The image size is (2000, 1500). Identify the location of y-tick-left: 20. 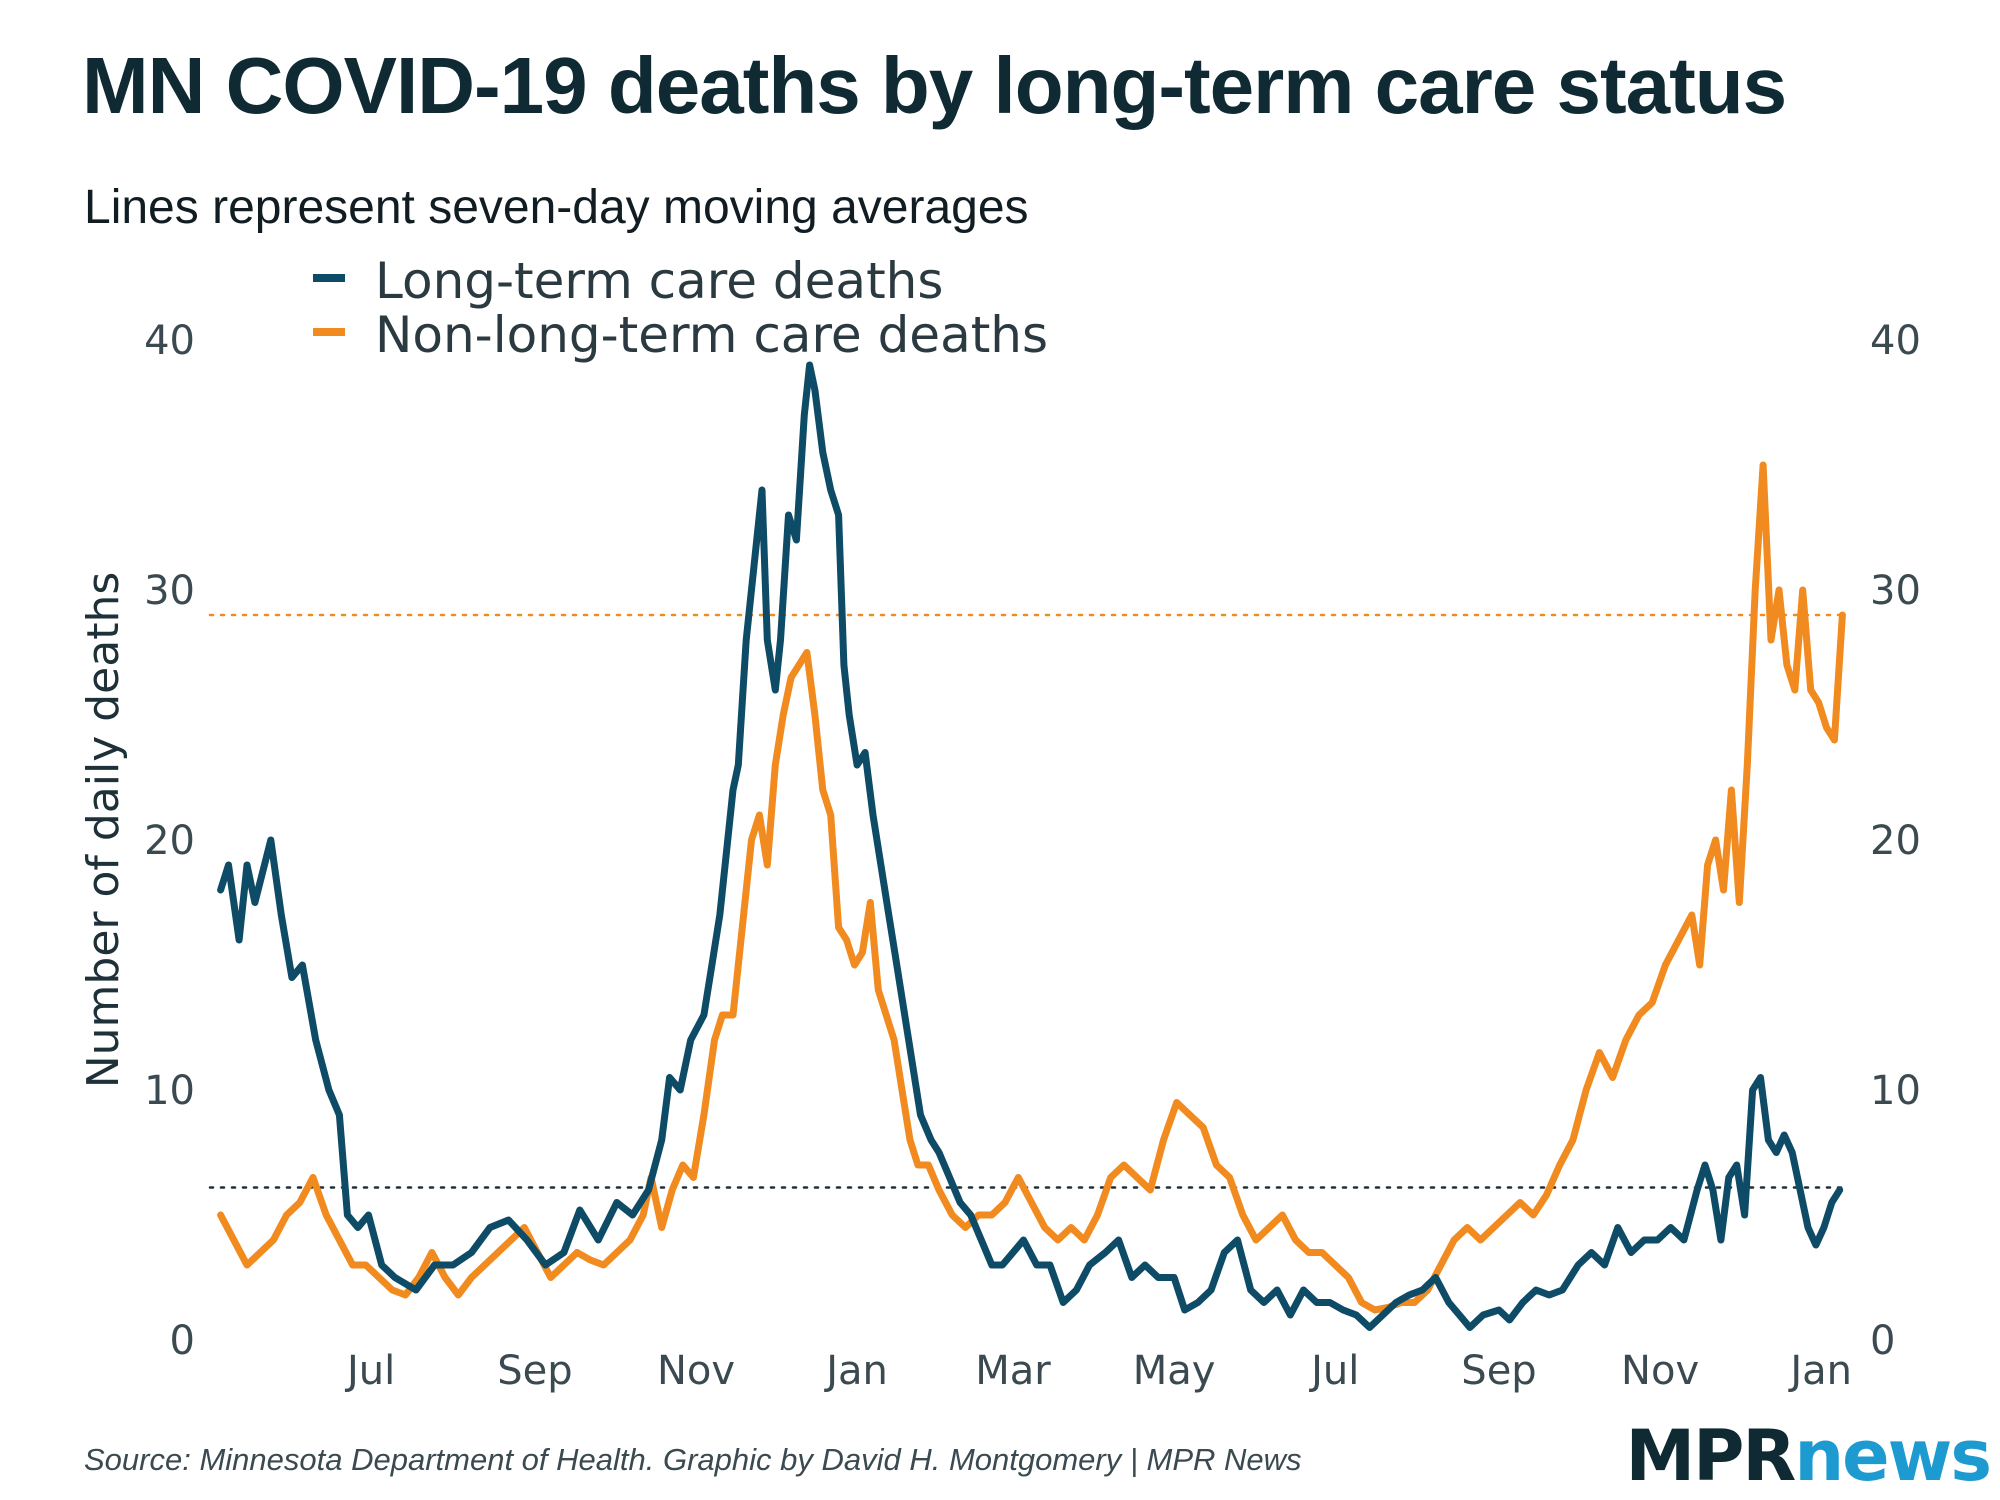
(169, 841).